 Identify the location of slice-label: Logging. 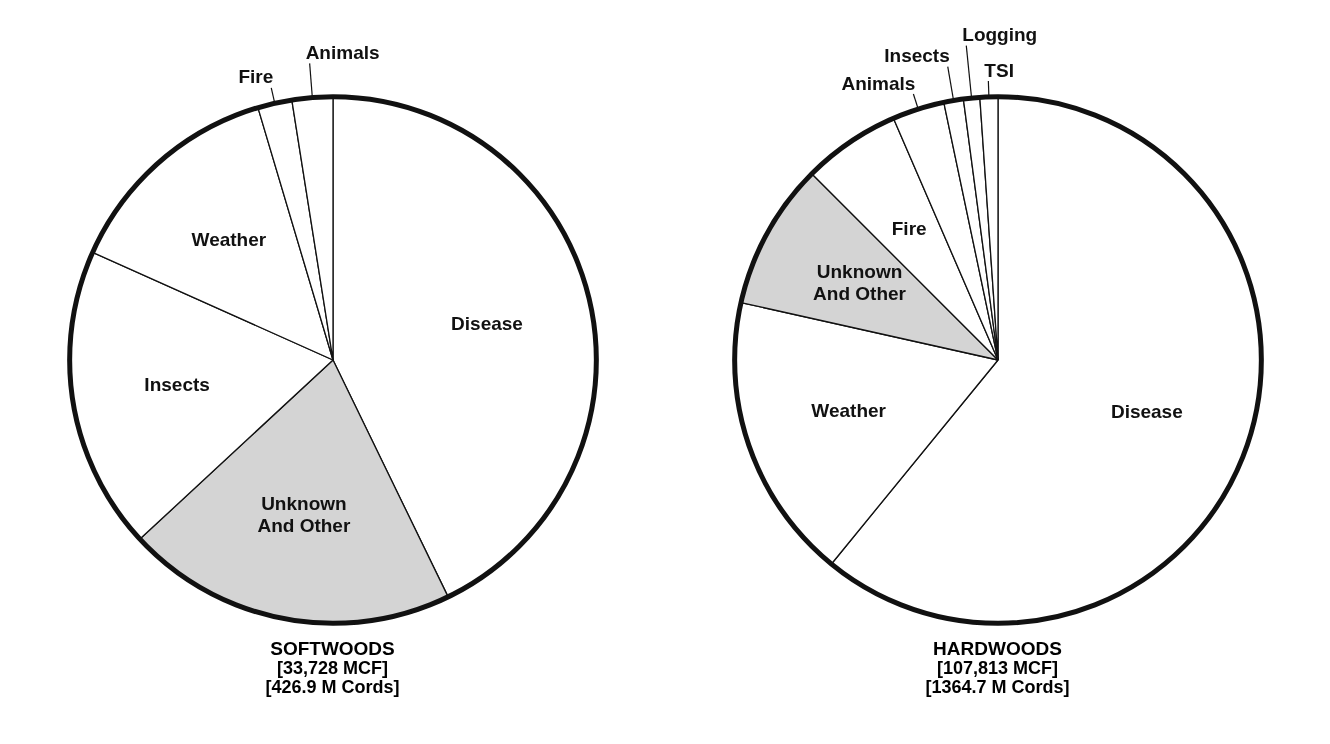
(999, 35).